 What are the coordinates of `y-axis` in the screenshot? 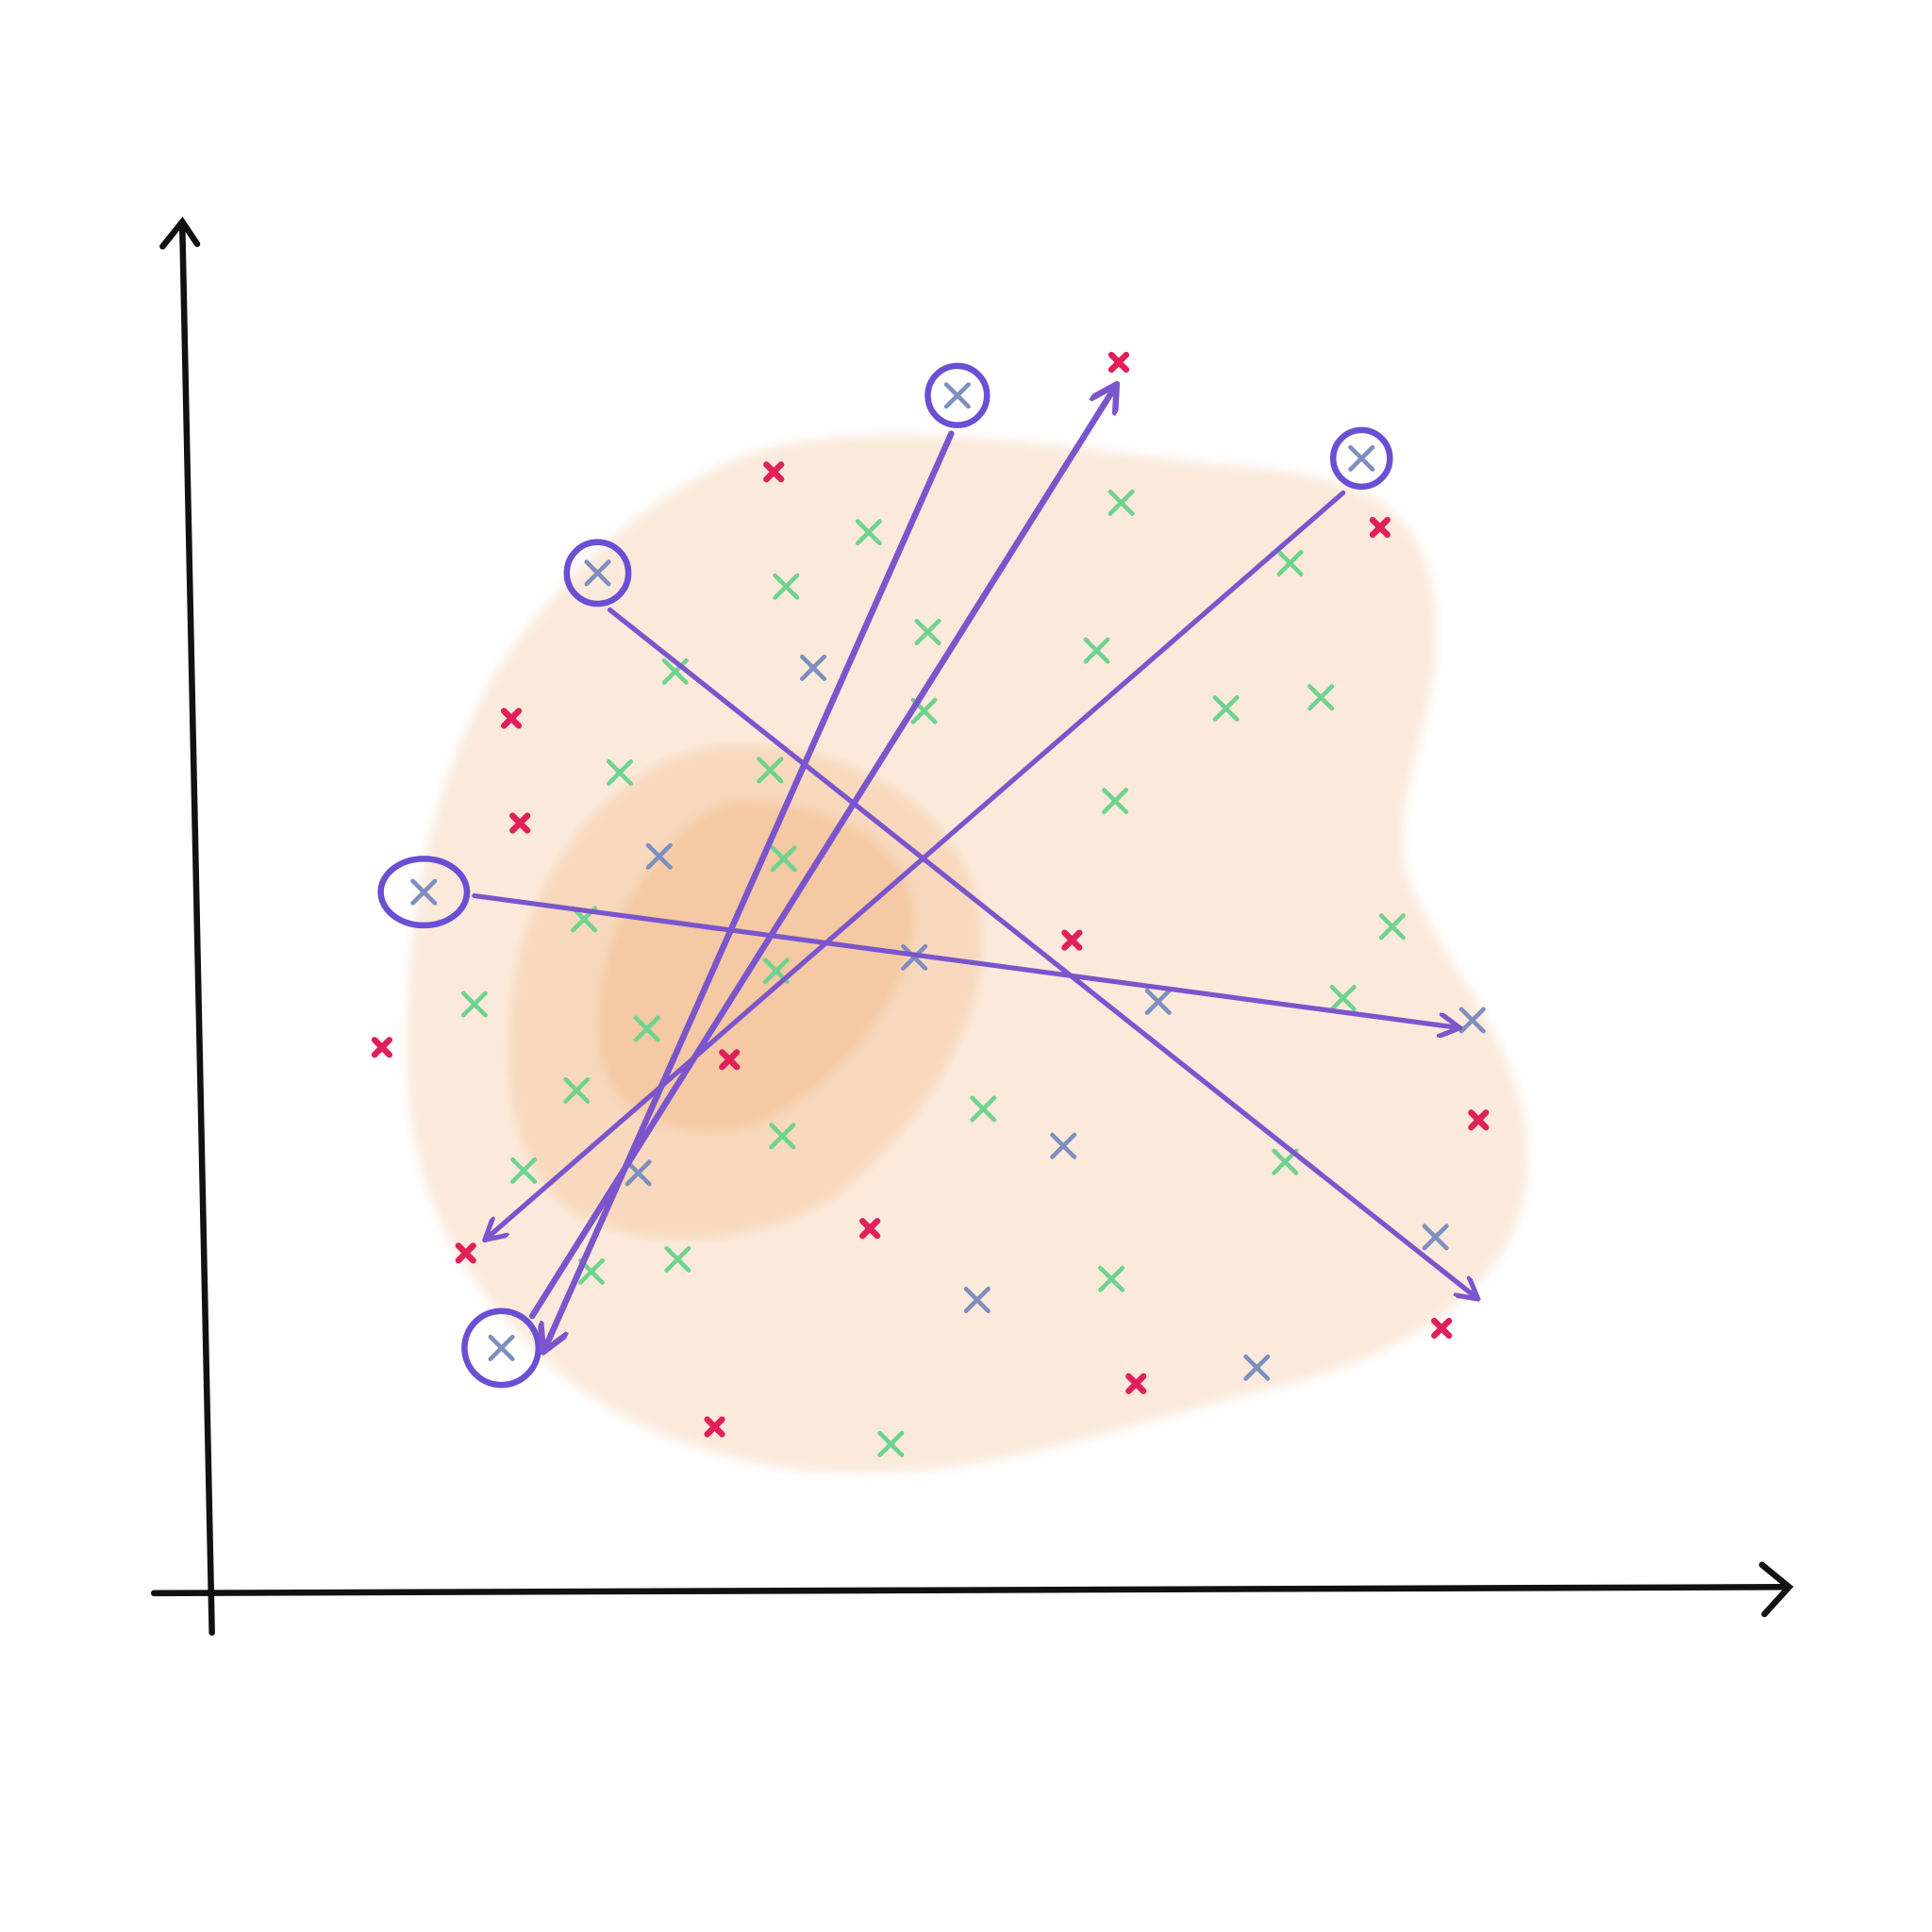 It's located at (197, 931).